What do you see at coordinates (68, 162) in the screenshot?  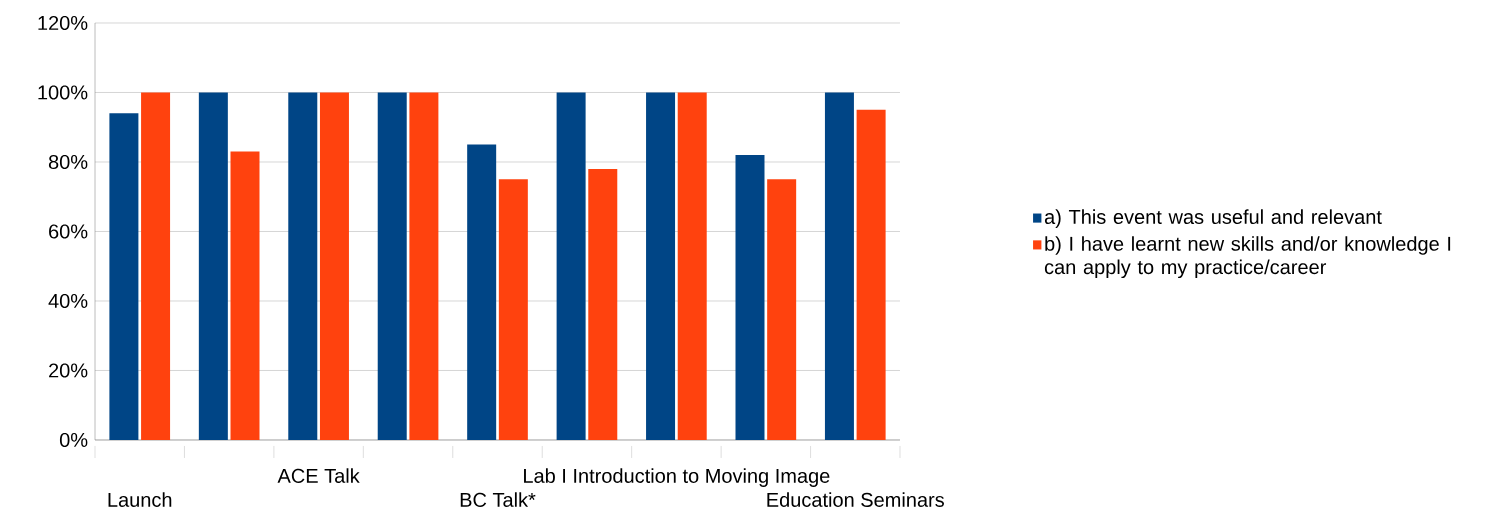 I see `y-tick-label: 80%` at bounding box center [68, 162].